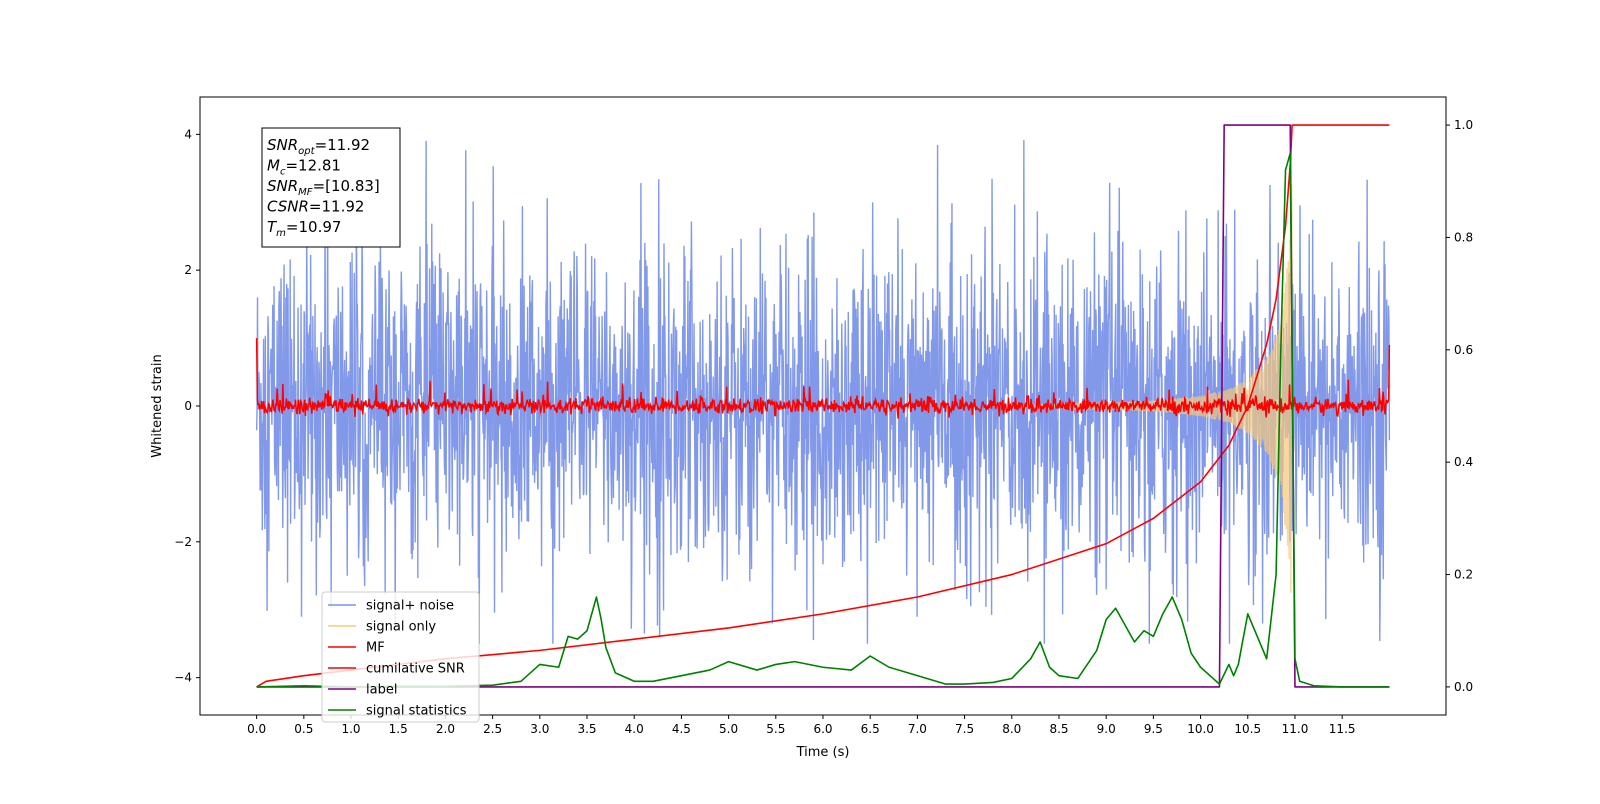 The width and height of the screenshot is (1600, 804). I want to click on x-tick-label: 0.5, so click(303, 729).